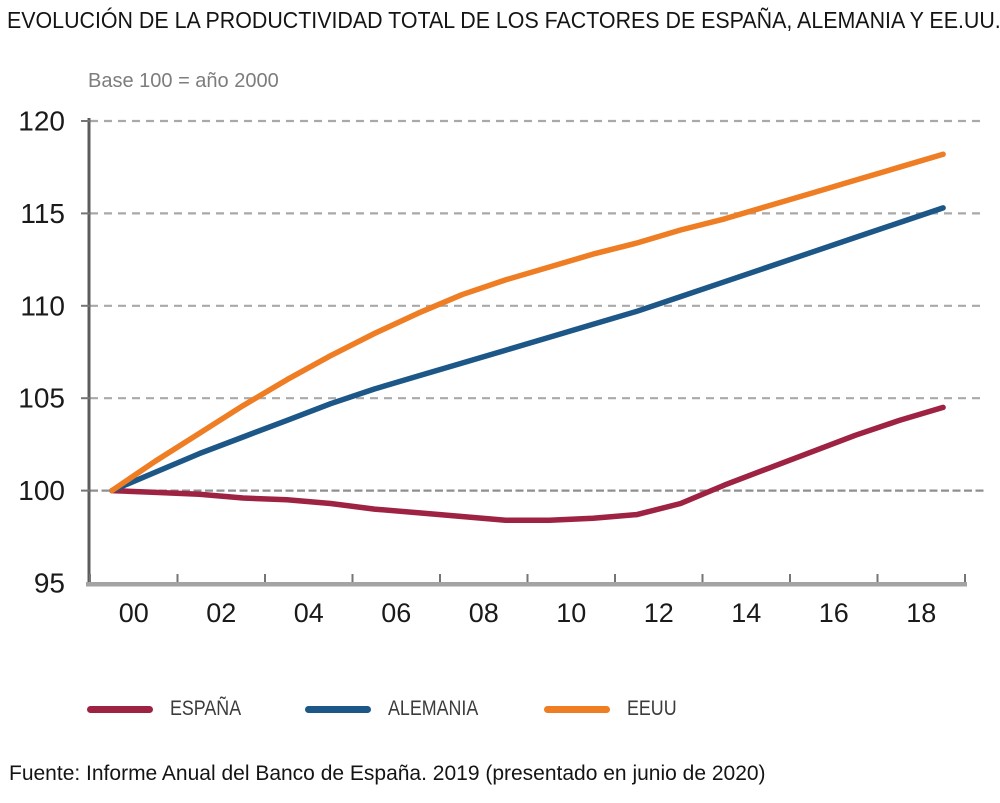 The height and width of the screenshot is (803, 1000). Describe the element at coordinates (221, 613) in the screenshot. I see `x-axis-label: 02` at that location.